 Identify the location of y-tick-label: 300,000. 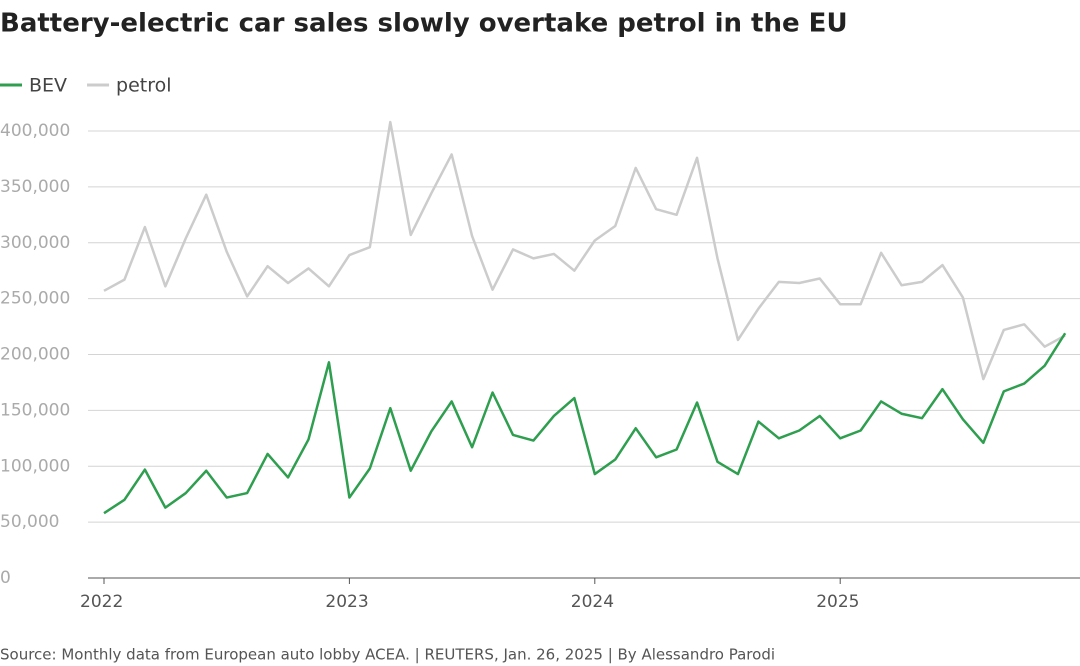
(35, 243).